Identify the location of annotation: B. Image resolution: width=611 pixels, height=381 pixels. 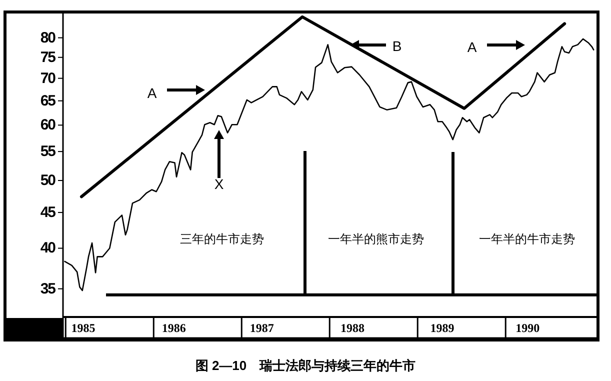
(397, 46).